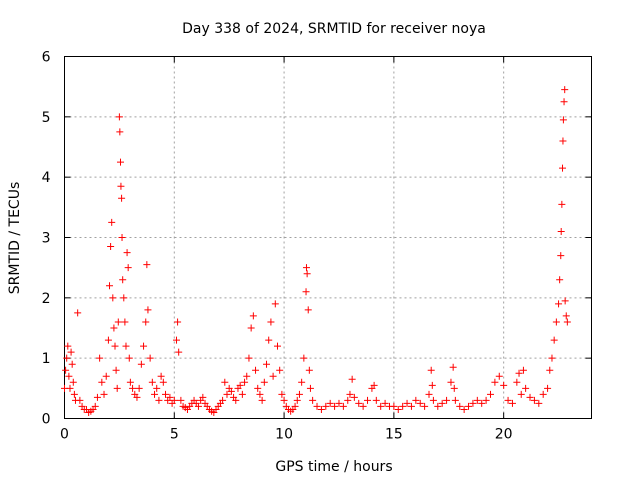 The image size is (640, 480). I want to click on x-tick-label: 10, so click(284, 435).